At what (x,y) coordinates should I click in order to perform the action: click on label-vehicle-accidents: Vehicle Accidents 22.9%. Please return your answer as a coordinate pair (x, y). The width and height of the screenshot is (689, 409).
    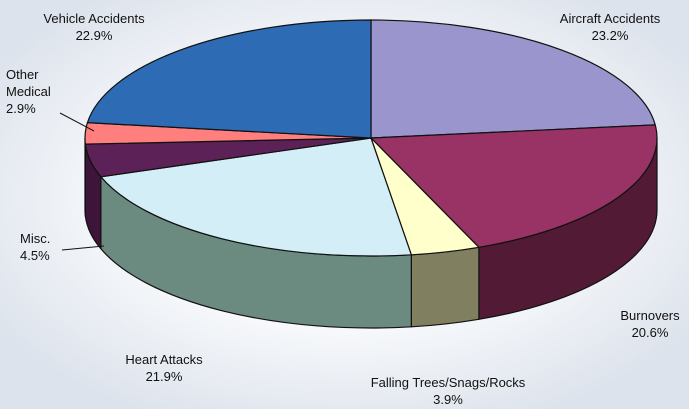
    Looking at the image, I should click on (93, 27).